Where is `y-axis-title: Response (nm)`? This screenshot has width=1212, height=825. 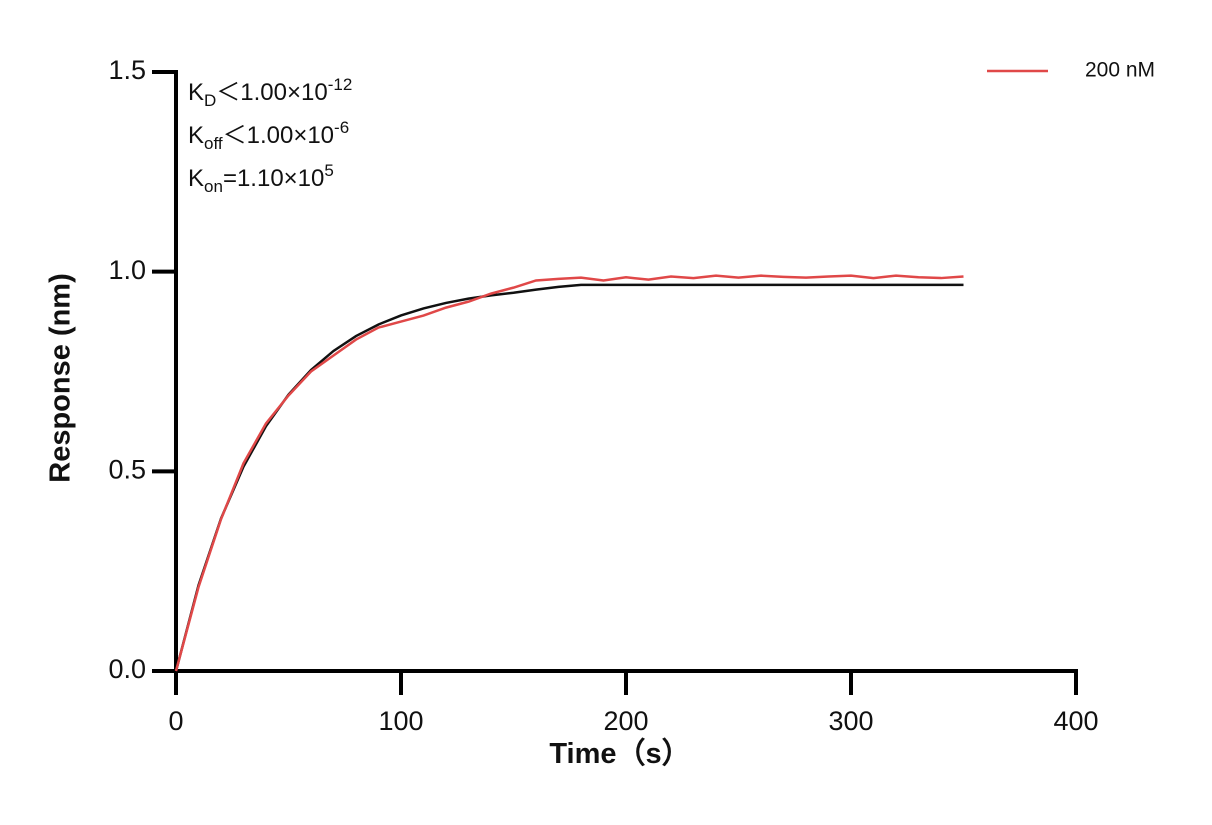 y-axis-title: Response (nm) is located at coordinates (61, 377).